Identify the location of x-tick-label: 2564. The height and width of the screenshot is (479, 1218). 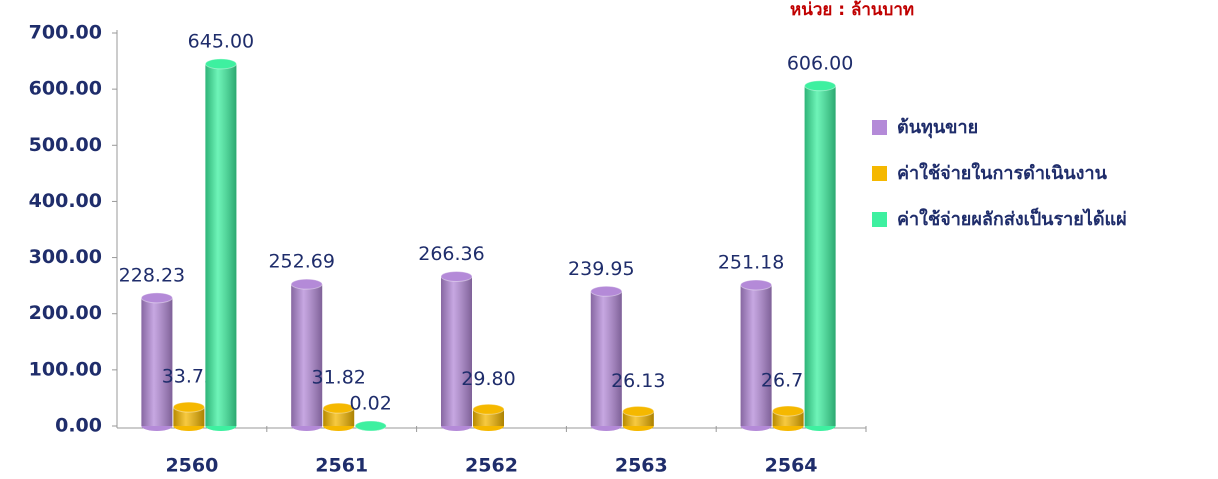
(791, 466).